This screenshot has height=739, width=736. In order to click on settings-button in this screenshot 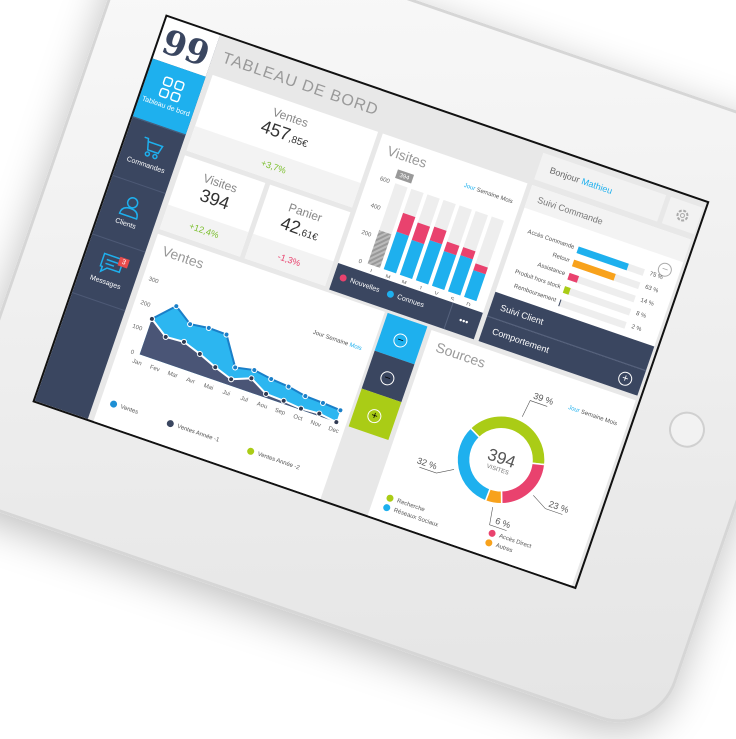, I will do `click(682, 215)`.